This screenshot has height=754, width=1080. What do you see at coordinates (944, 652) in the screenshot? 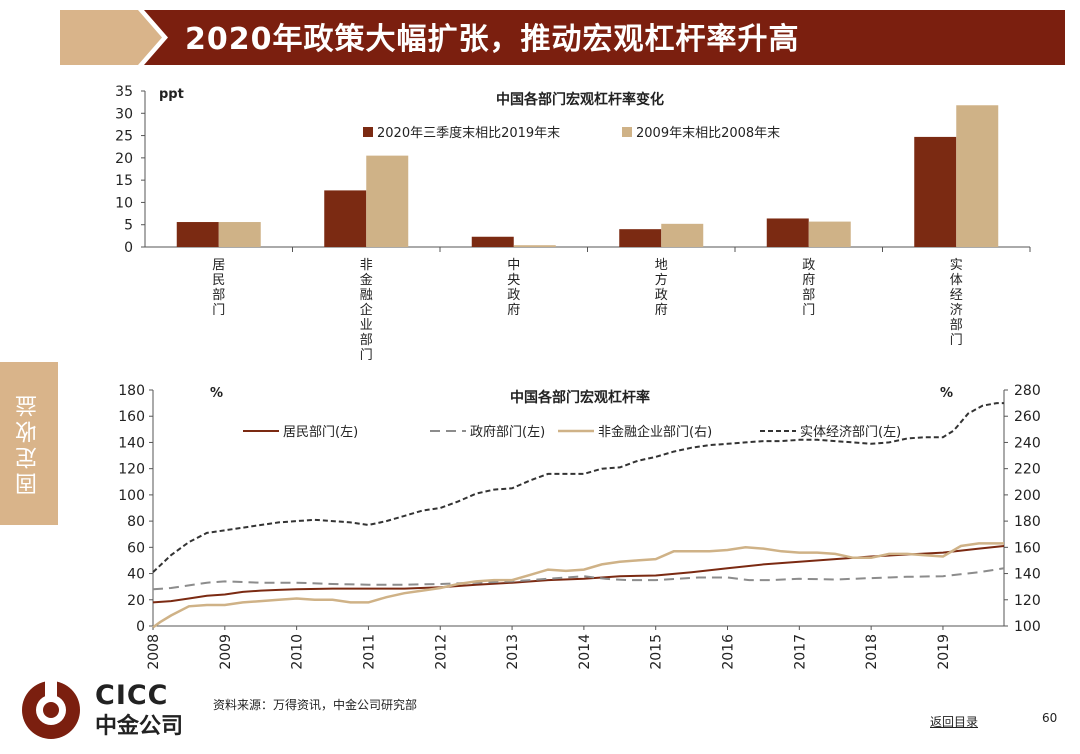
I see `line-x-tick-label: 2019` at bounding box center [944, 652].